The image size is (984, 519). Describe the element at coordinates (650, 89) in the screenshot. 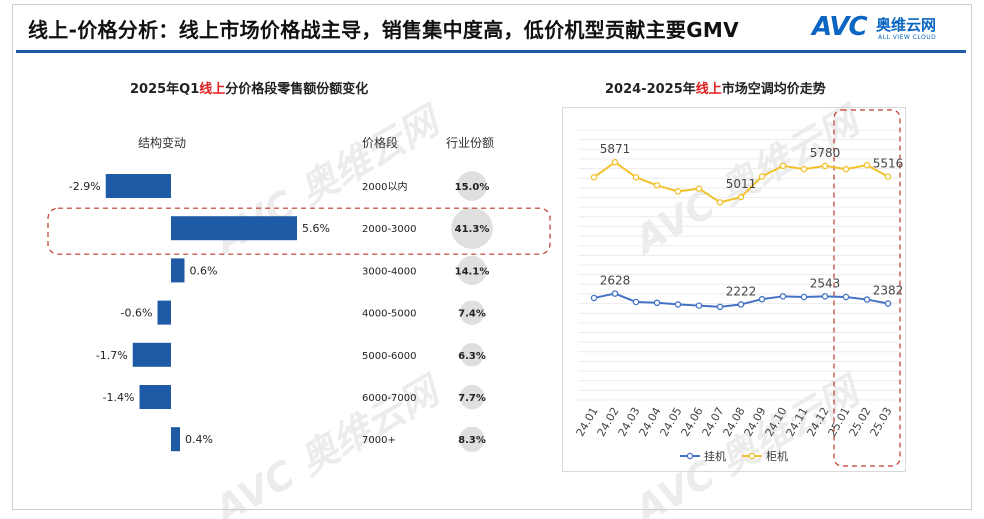

I see `right-title-prefix: 2024-2025年` at that location.